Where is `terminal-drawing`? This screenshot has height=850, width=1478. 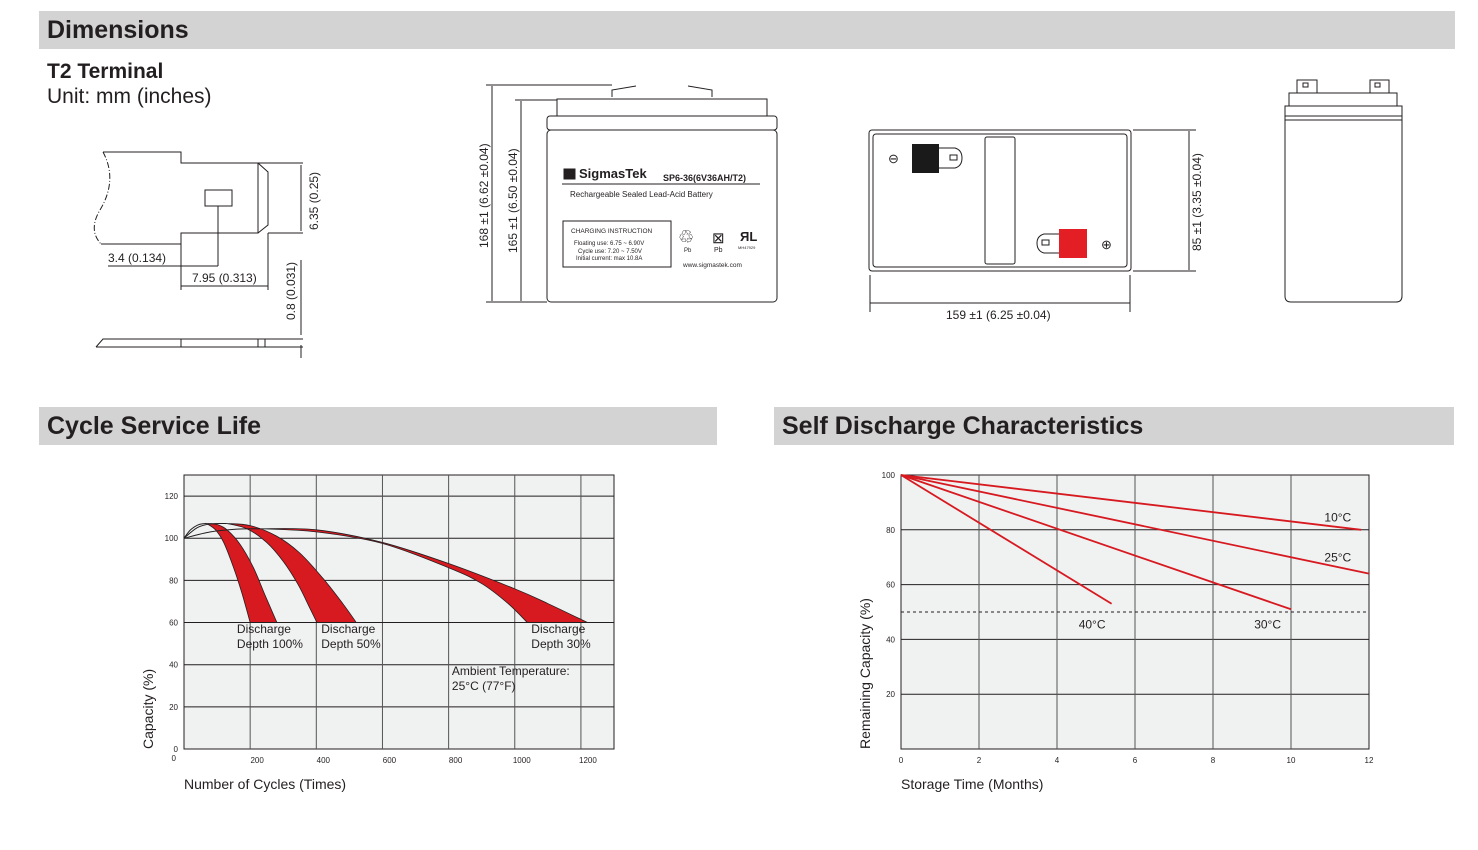 terminal-drawing is located at coordinates (198, 254).